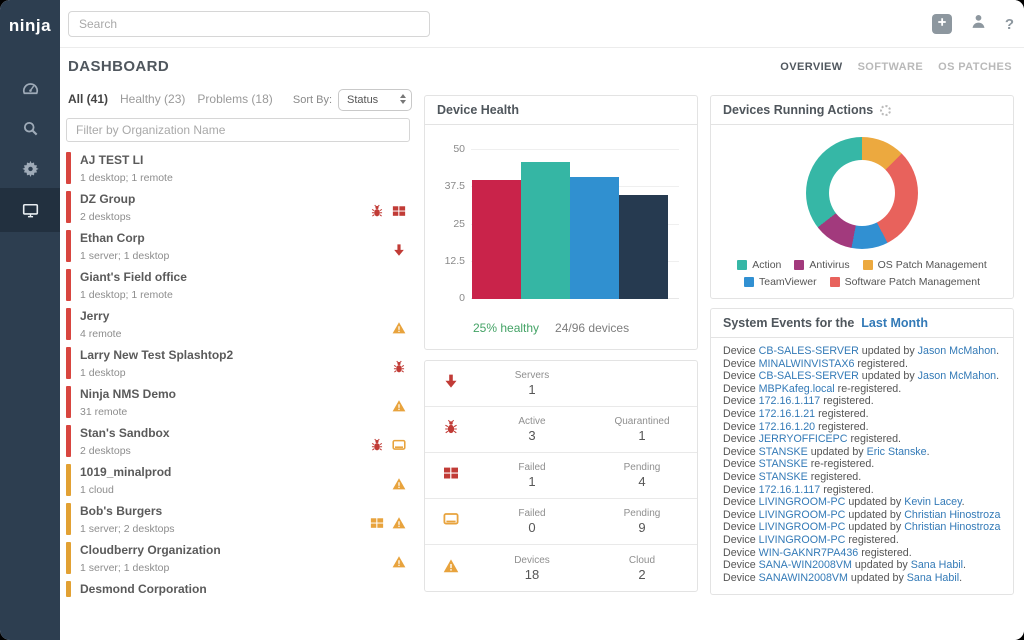  Describe the element at coordinates (933, 502) in the screenshot. I see `event-user-link: Kevin Lacey` at that location.